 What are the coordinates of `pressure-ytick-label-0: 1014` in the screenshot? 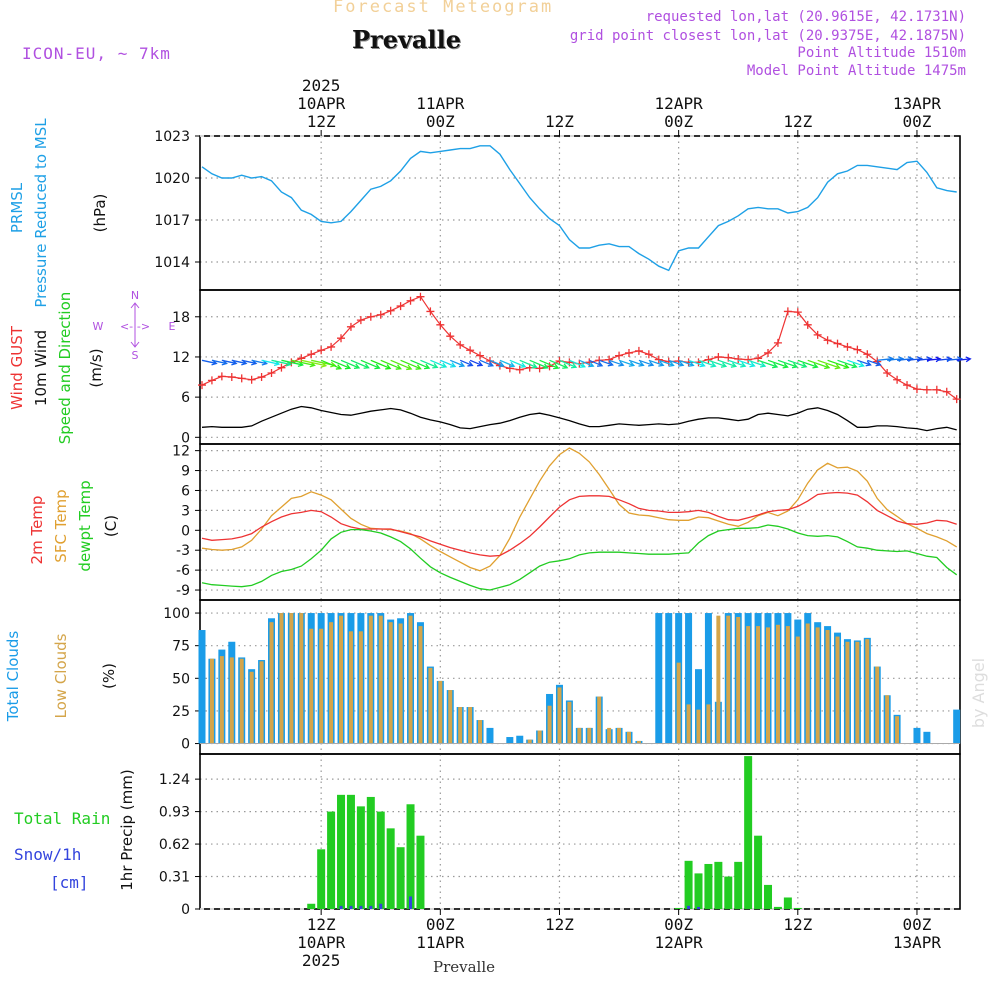 It's located at (172, 263).